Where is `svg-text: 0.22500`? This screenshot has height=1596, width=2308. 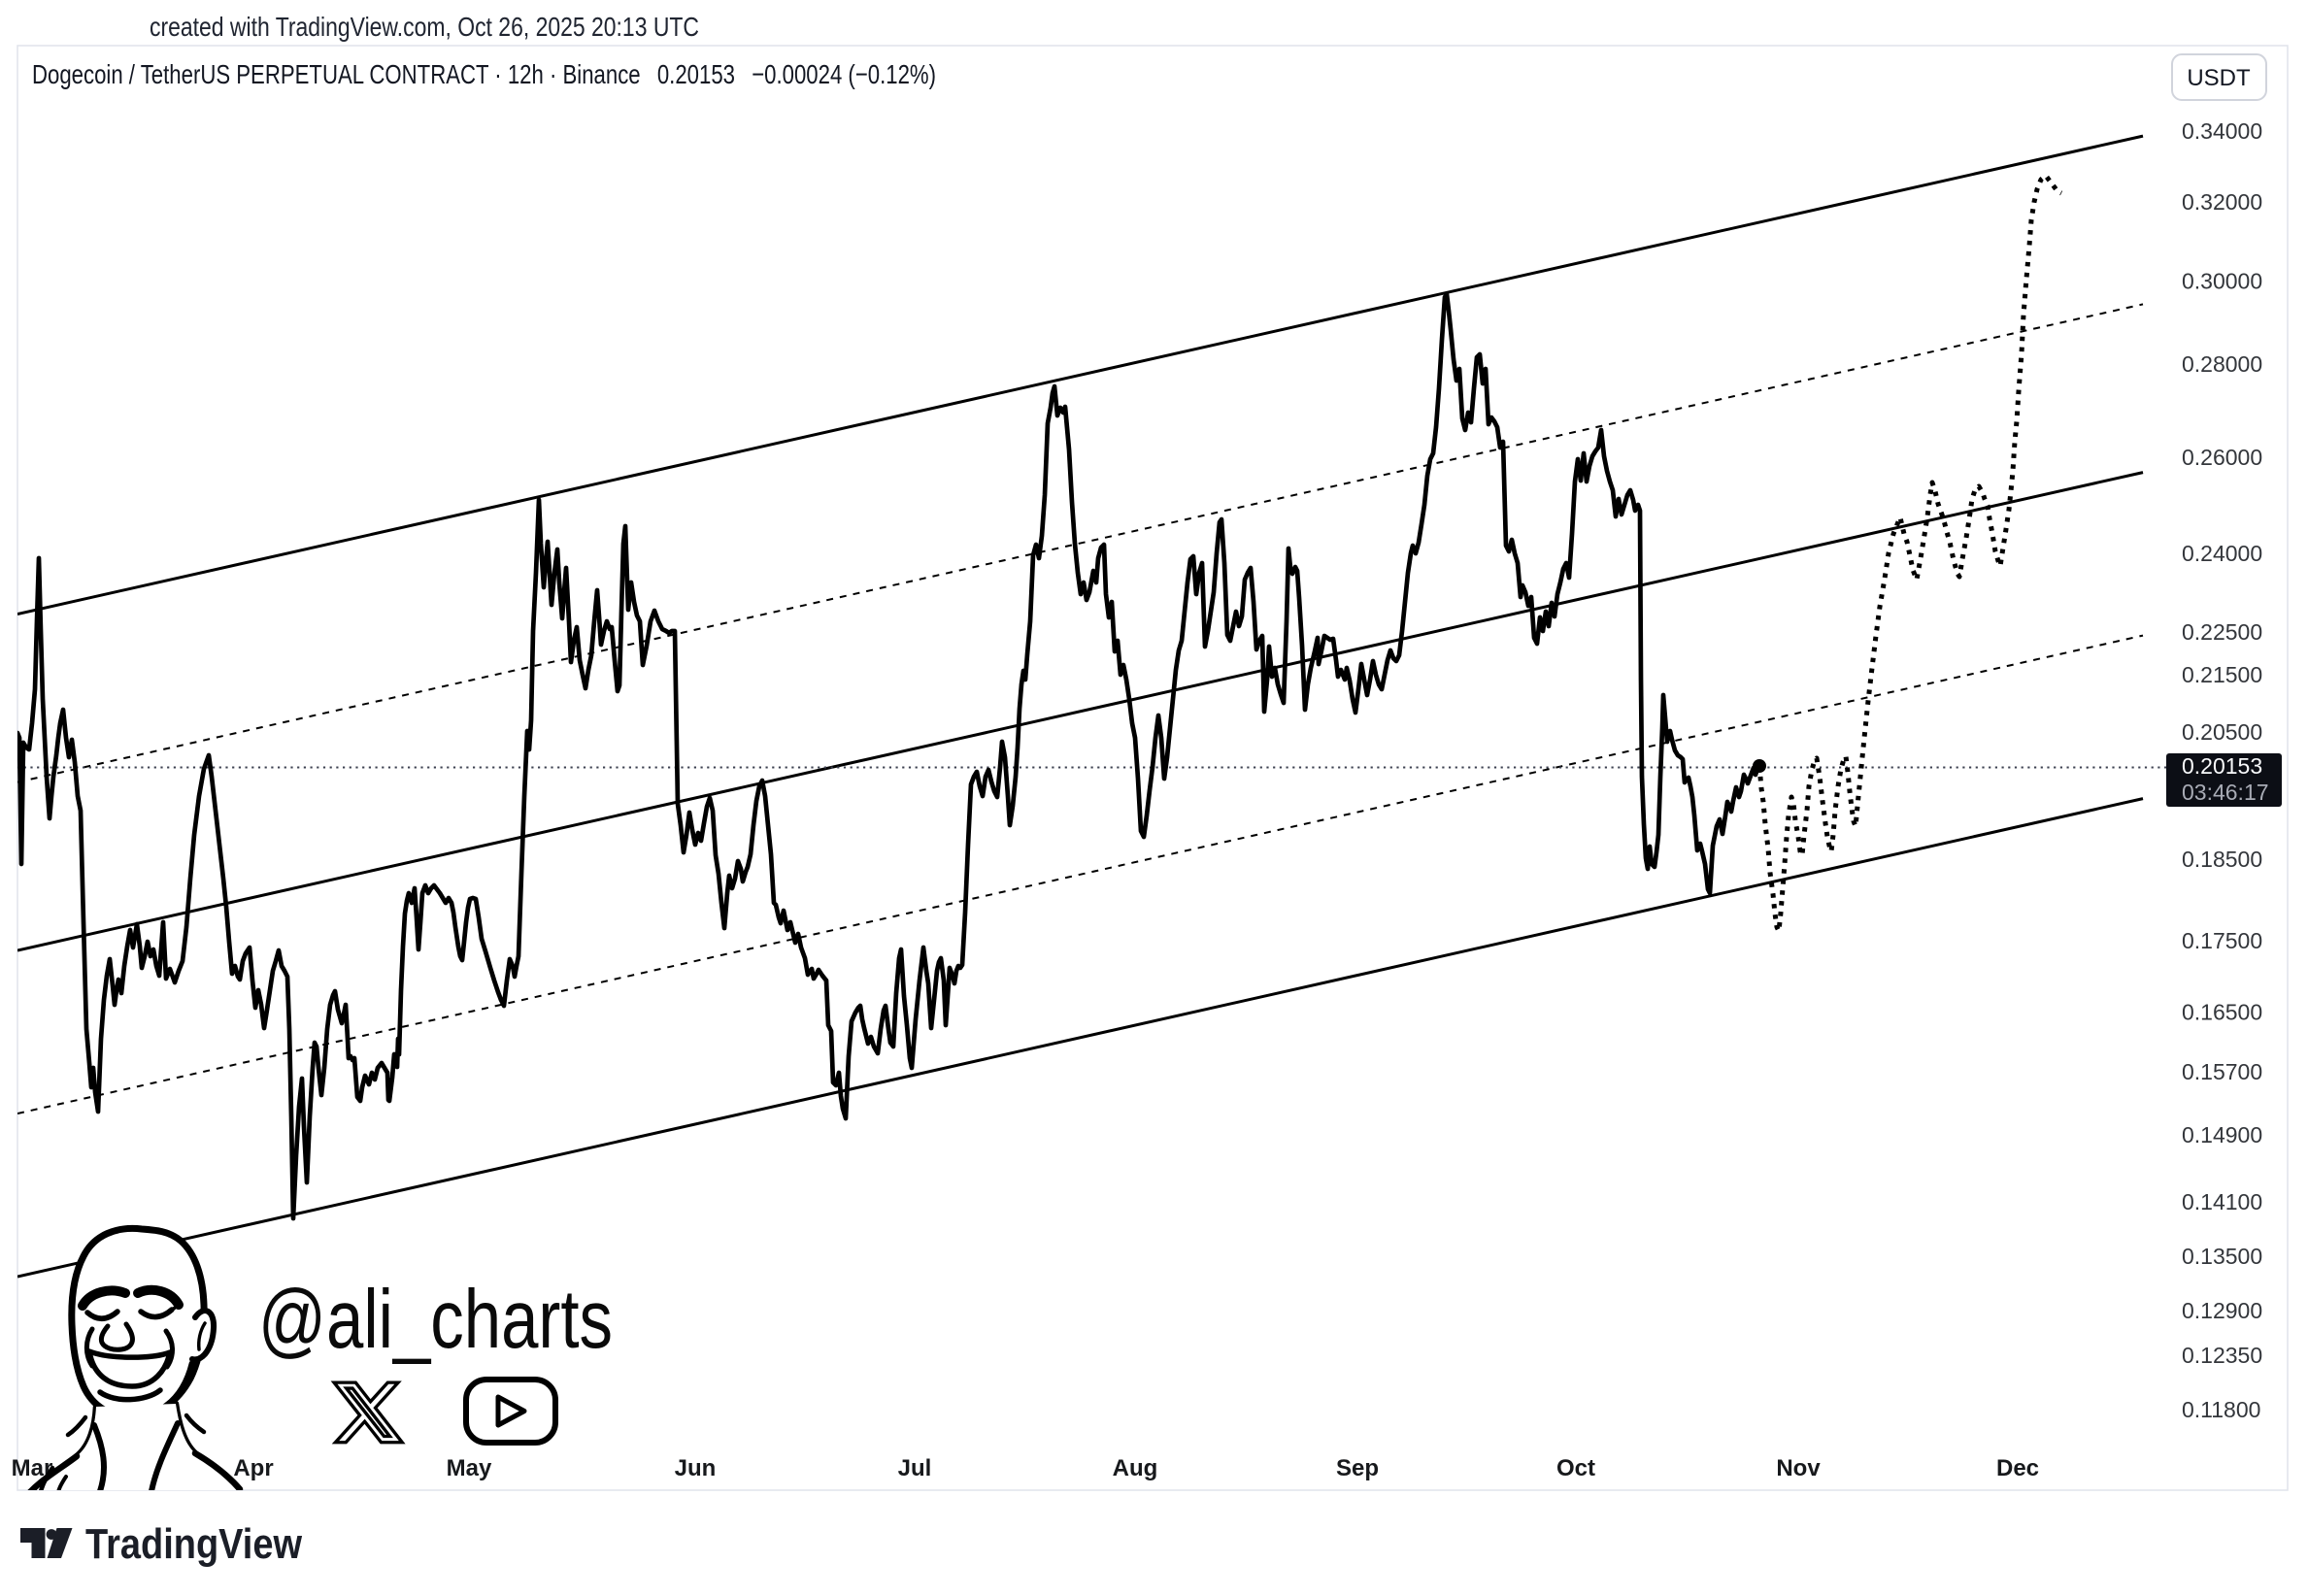
svg-text: 0.22500 is located at coordinates (2222, 632).